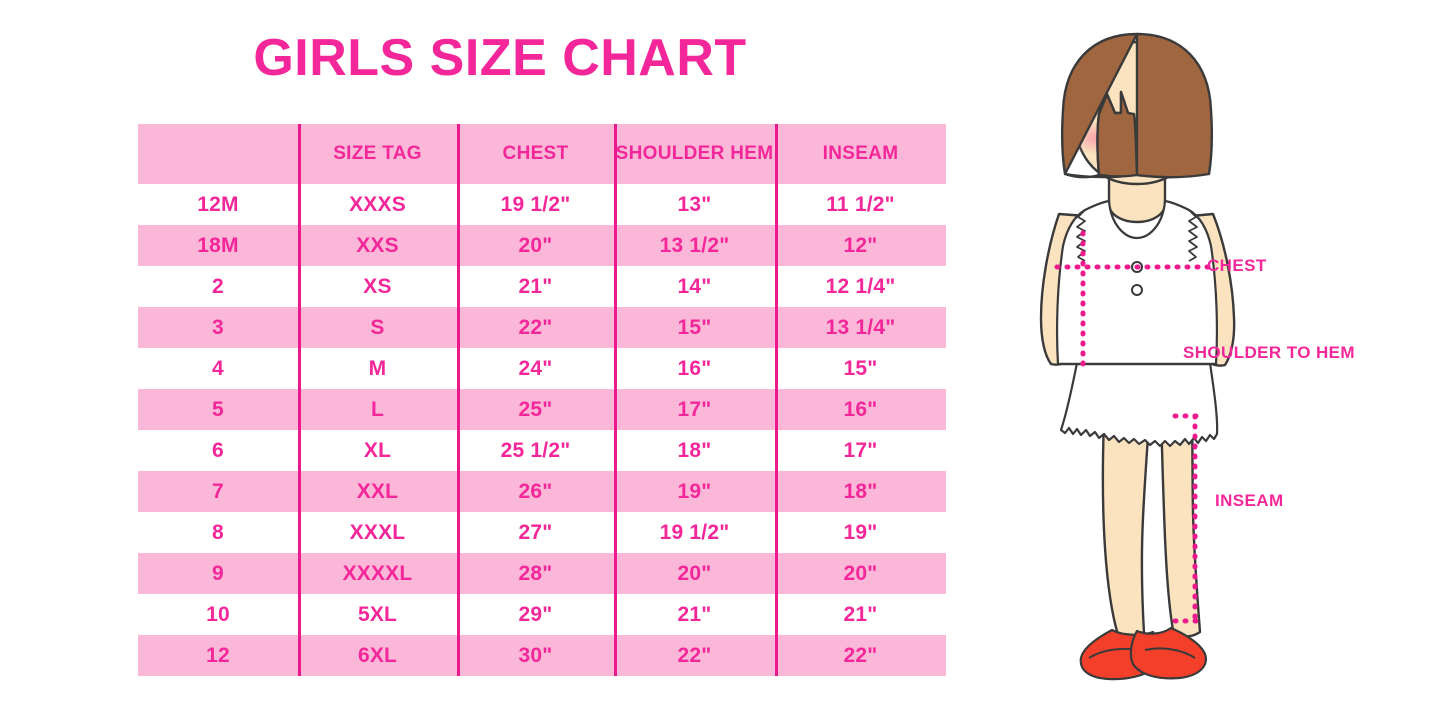 The width and height of the screenshot is (1445, 723). I want to click on cell-shoulder-hem: 17", so click(694, 409).